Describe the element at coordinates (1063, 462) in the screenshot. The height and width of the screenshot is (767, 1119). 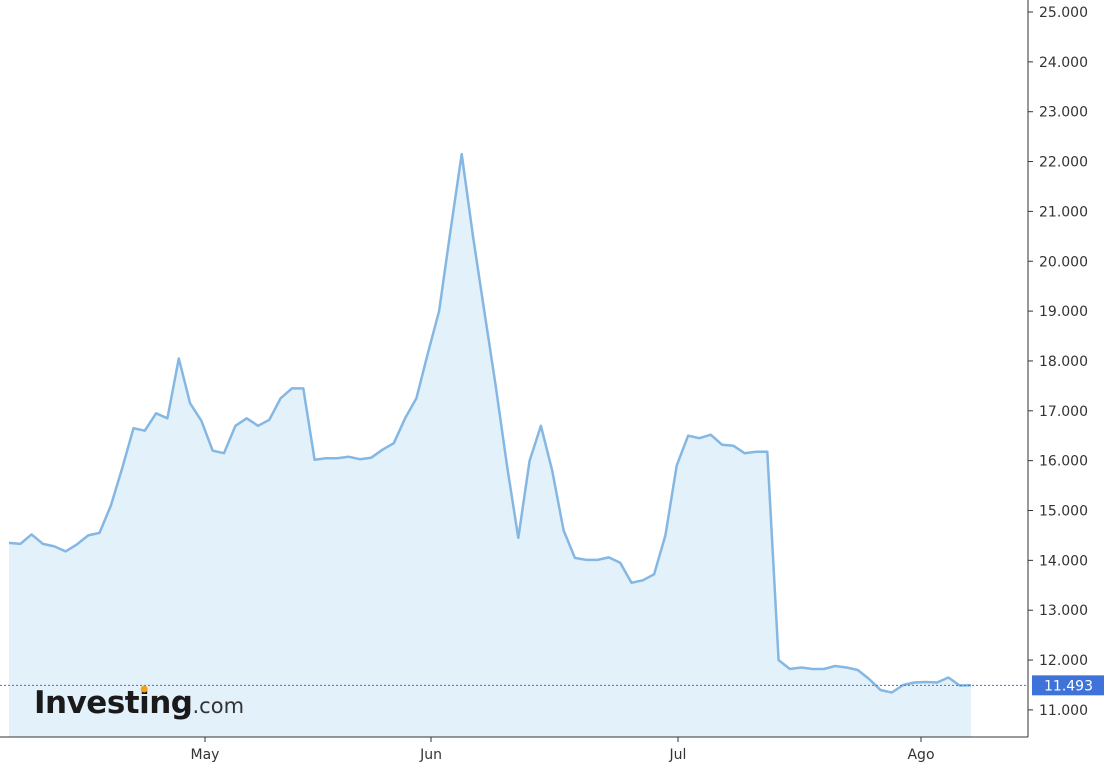
I see `y-tick-label: 16.000` at that location.